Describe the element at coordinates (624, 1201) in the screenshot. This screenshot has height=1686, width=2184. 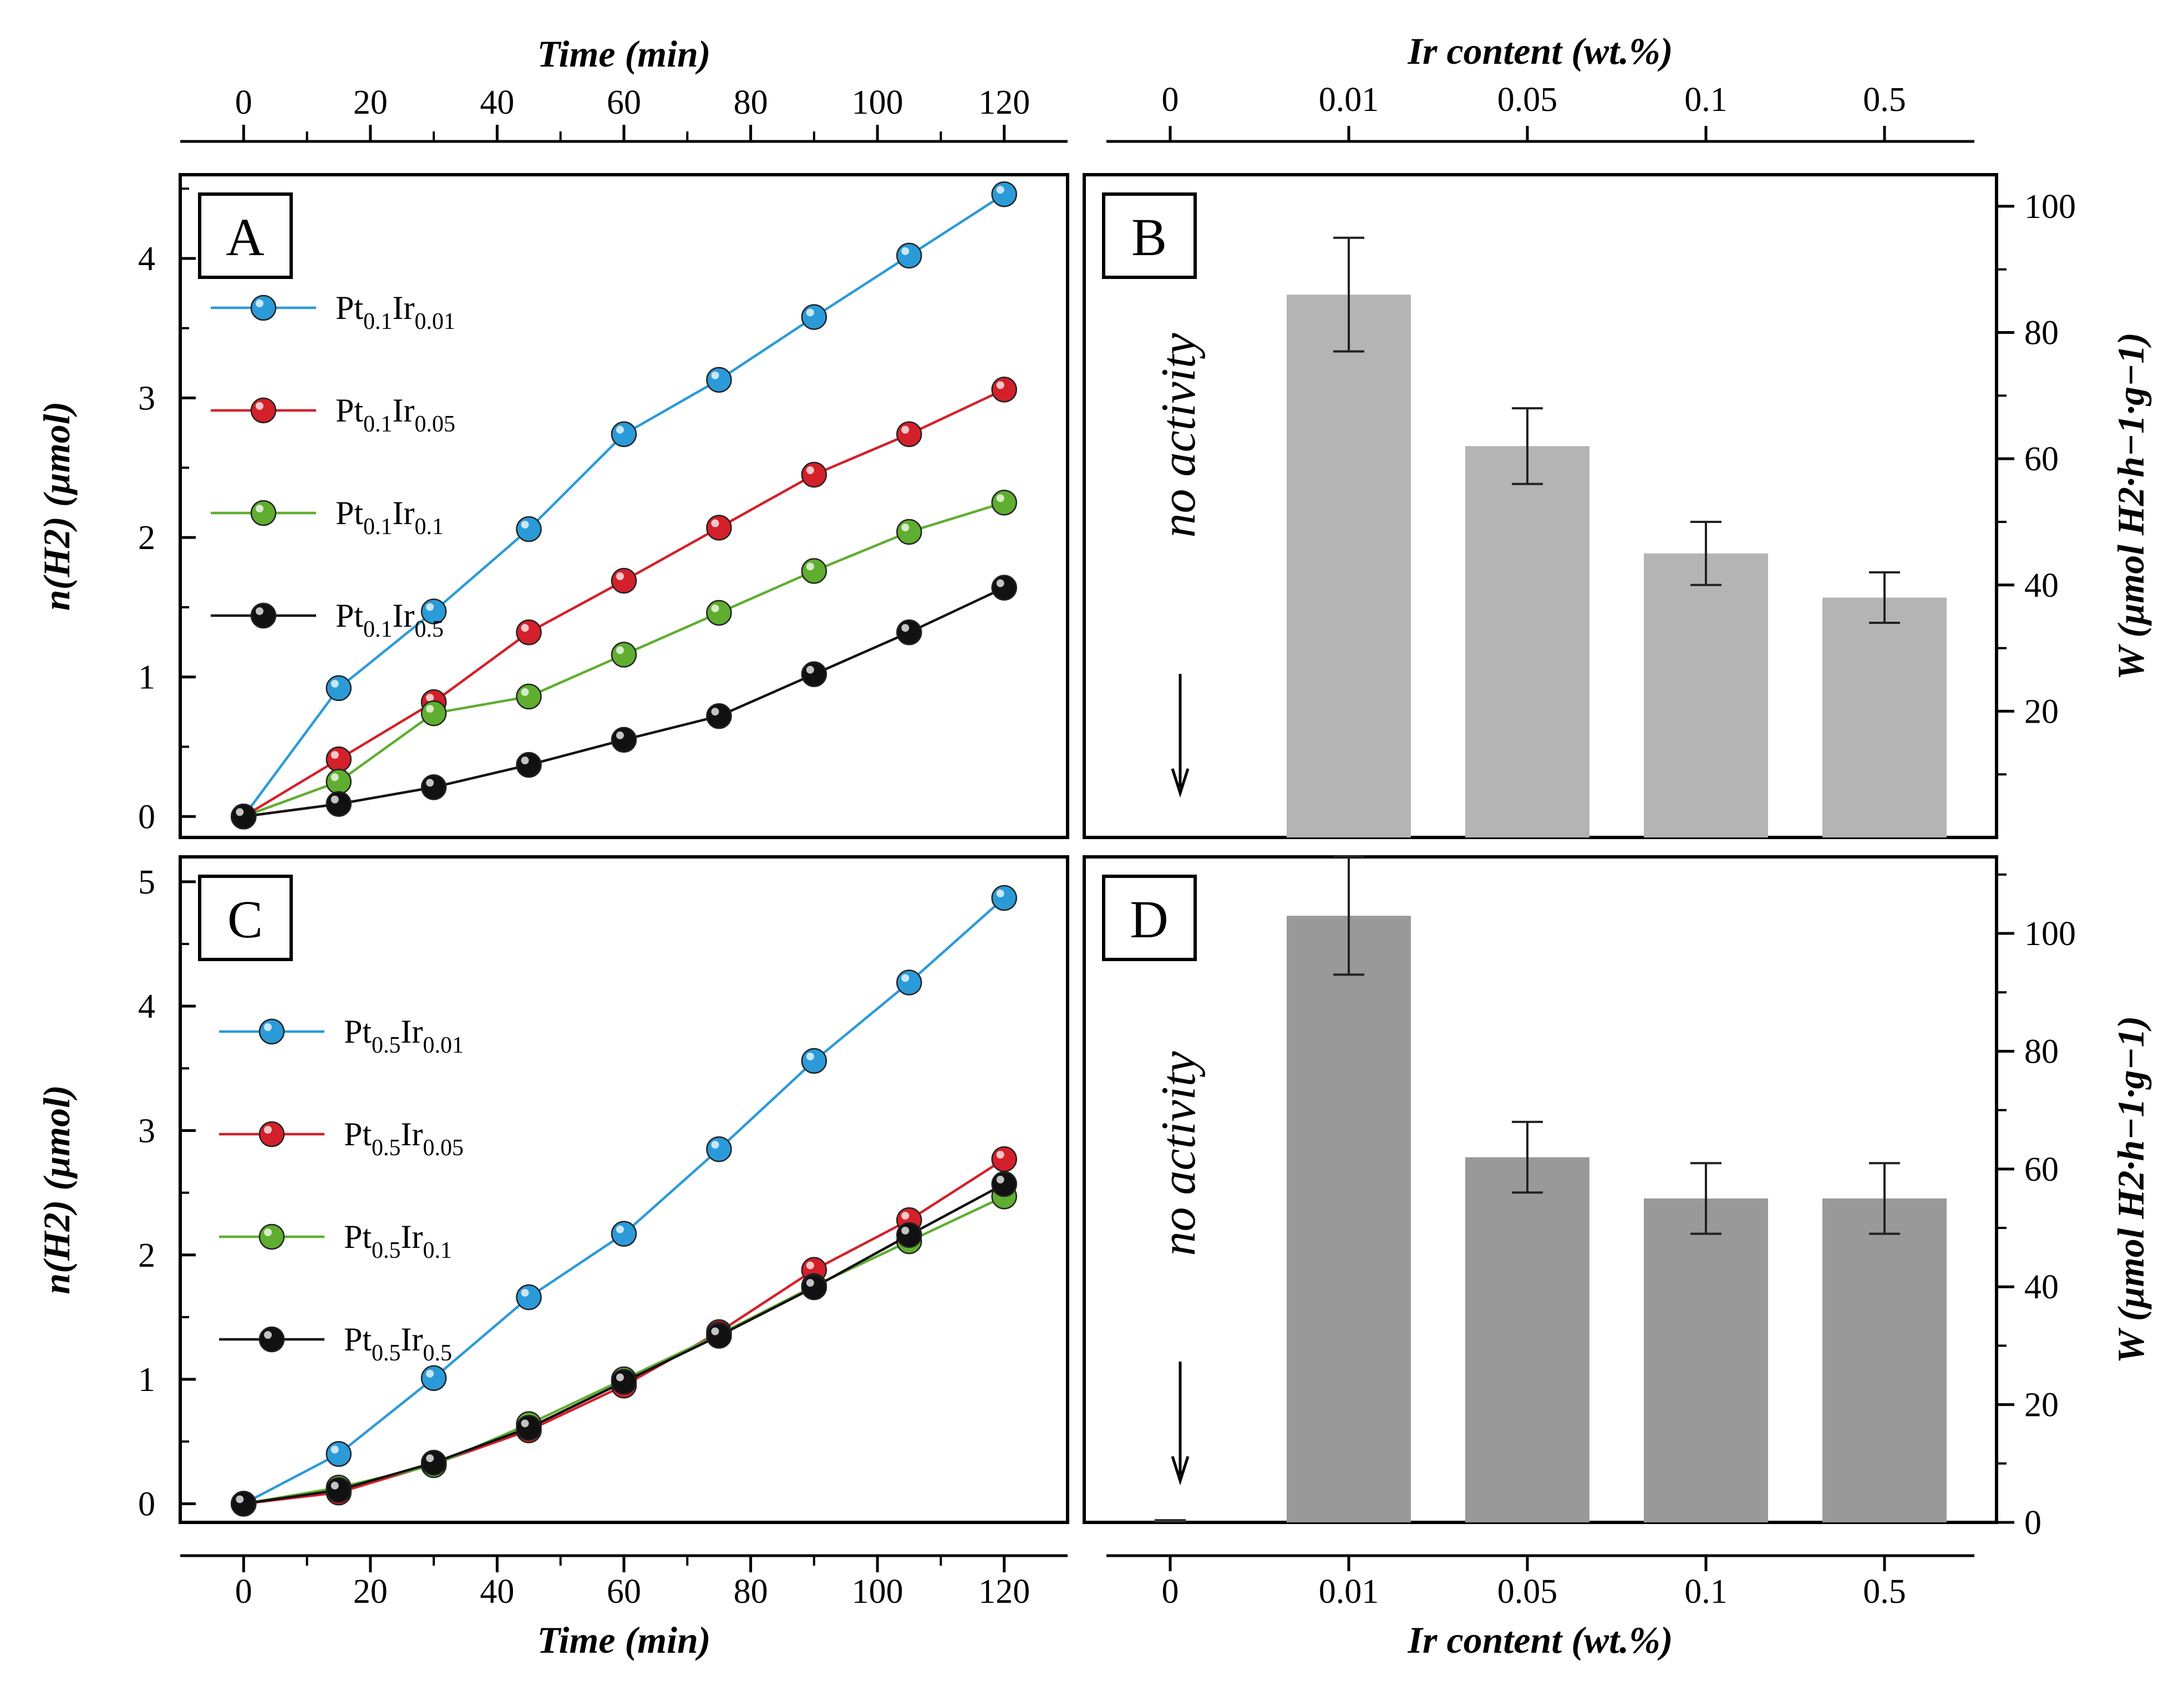
I see `series-line` at that location.